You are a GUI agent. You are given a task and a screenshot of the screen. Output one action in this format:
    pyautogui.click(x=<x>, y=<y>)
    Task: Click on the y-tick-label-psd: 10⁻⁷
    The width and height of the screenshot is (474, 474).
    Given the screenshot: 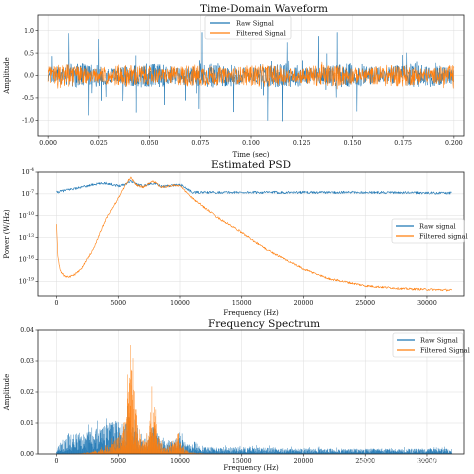 What is the action you would take?
    pyautogui.click(x=28, y=193)
    